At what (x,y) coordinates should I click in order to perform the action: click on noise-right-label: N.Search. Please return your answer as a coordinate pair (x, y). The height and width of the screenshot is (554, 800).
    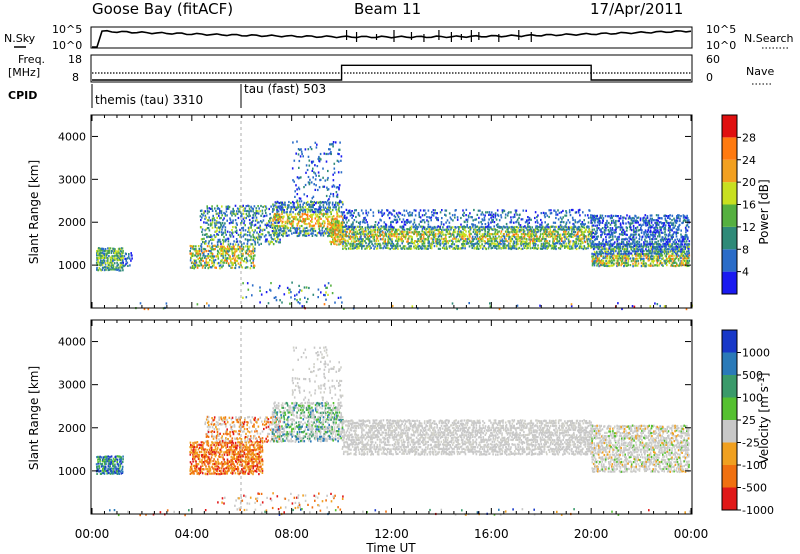
    Looking at the image, I should click on (769, 38).